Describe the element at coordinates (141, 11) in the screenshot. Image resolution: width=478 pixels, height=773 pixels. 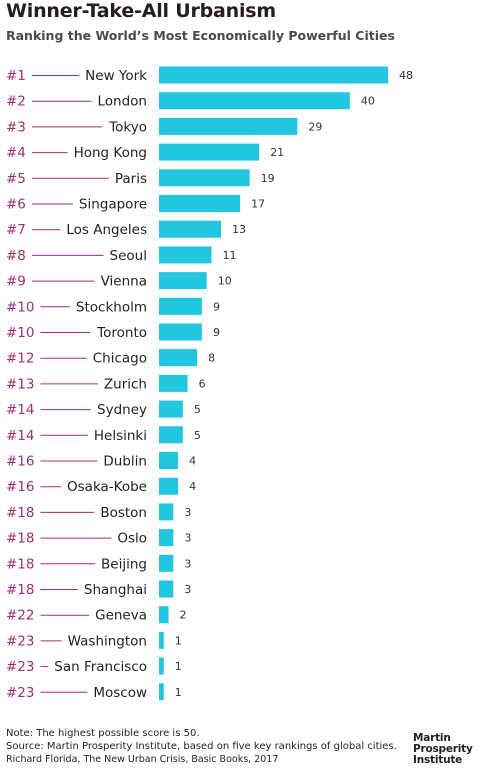
I see `chart-title: Winner-Take-All Urbanism` at that location.